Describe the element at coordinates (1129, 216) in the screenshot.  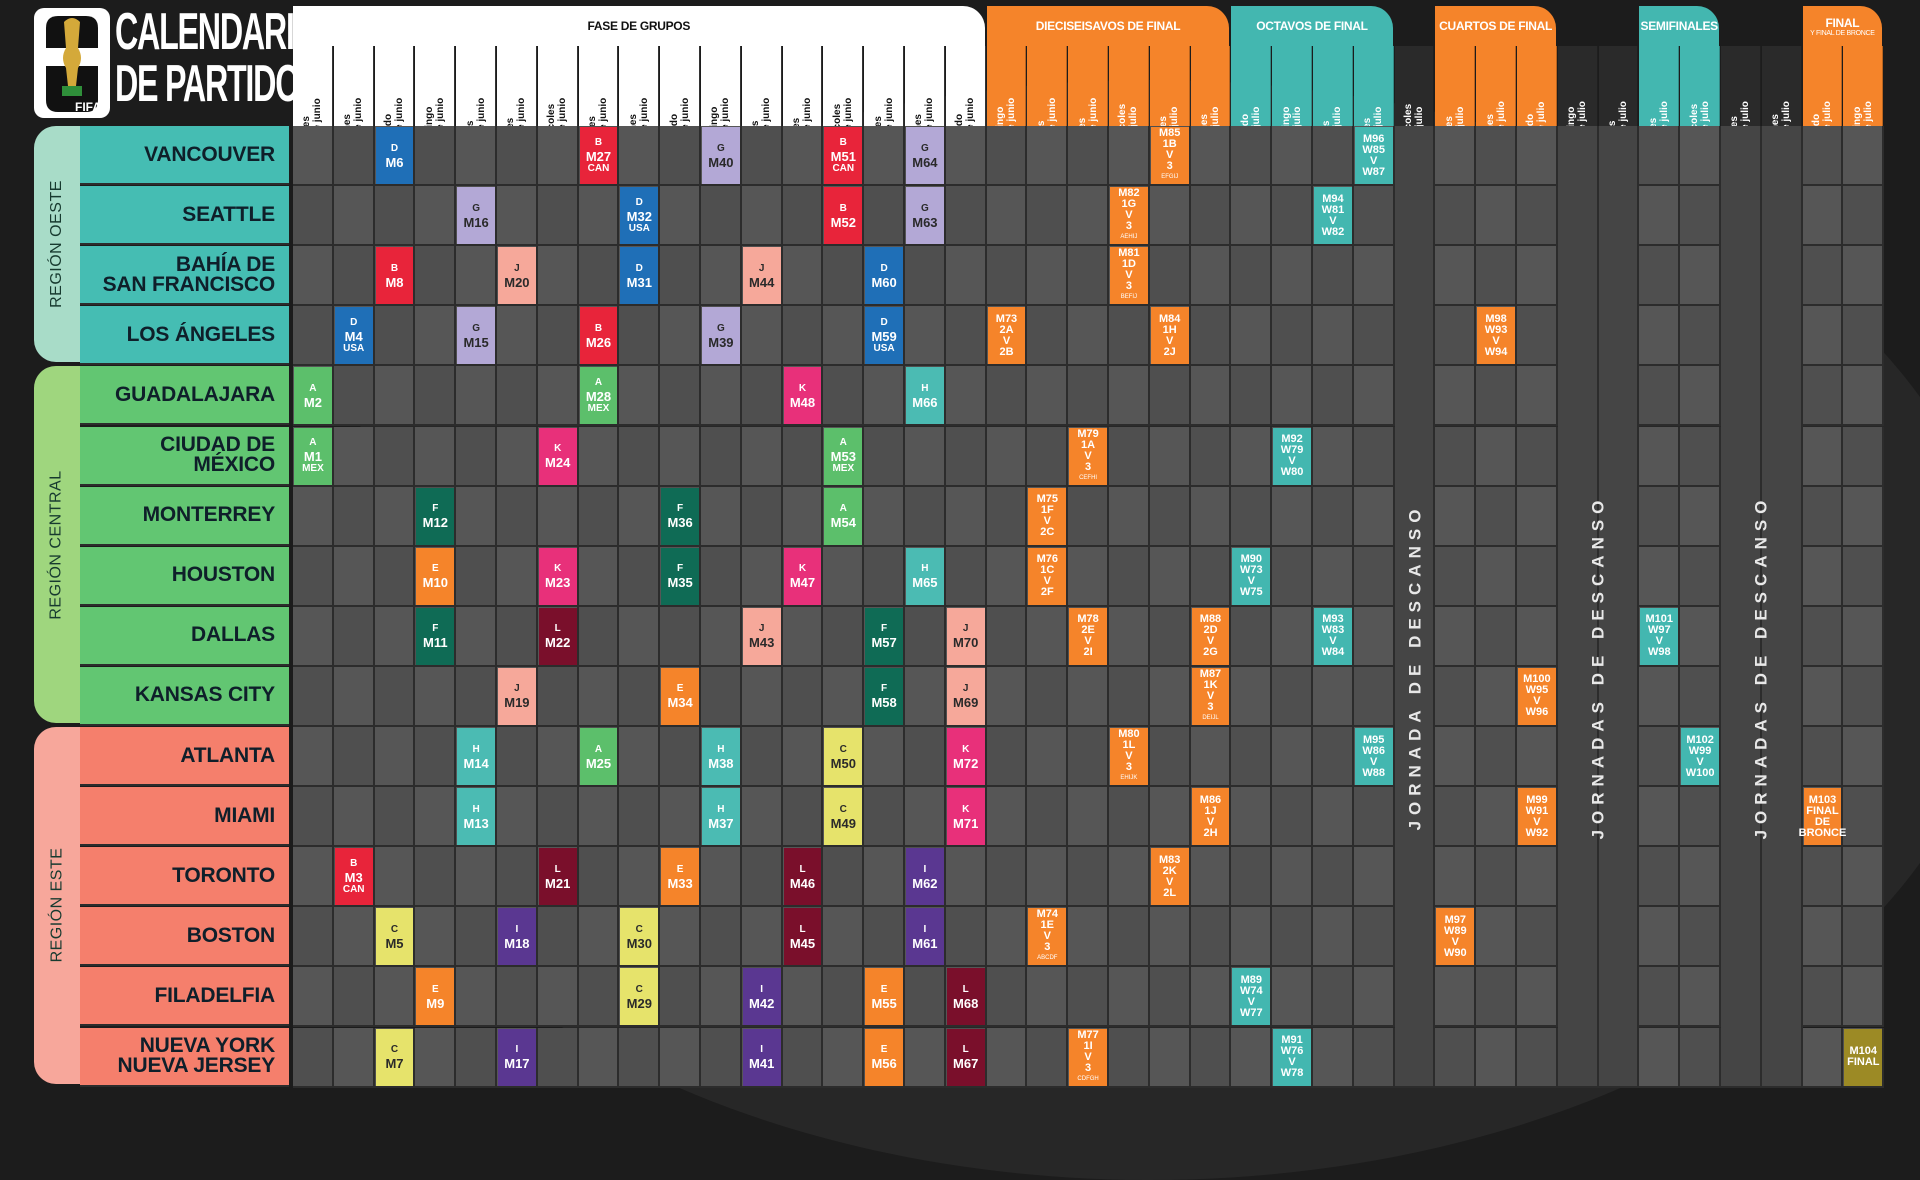
I see `knockout-match: M82 1G V 3 AEHIJ` at that location.